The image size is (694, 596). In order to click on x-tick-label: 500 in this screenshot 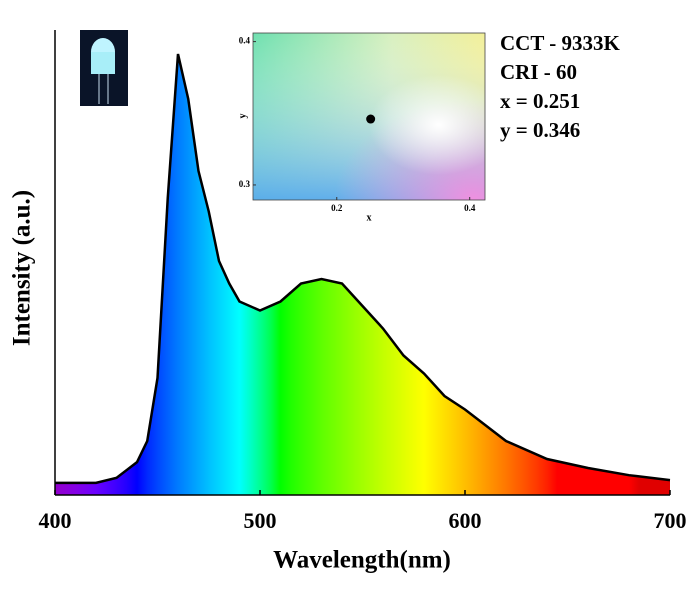, I will do `click(260, 520)`.